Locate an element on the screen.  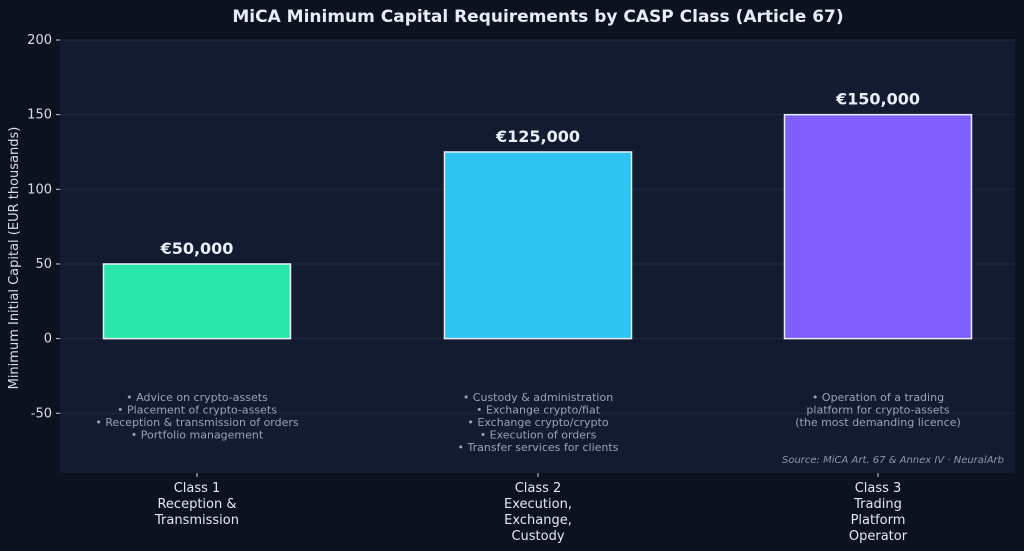
class-description-line: platform for crypto-assets is located at coordinates (877, 410).